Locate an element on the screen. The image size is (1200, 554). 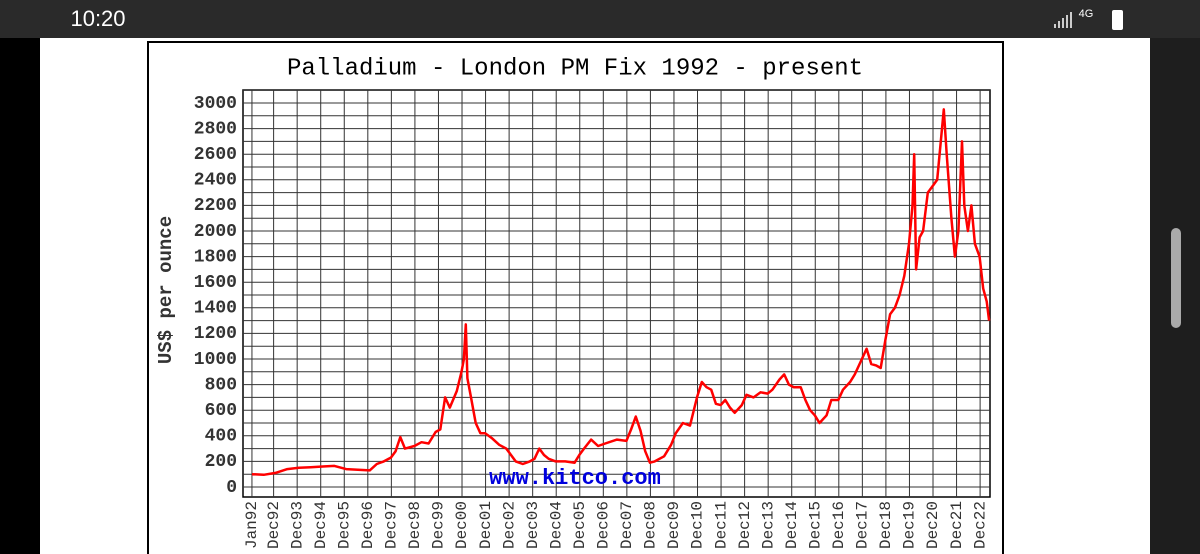
x-tick-label: Jan92 is located at coordinates (252, 525).